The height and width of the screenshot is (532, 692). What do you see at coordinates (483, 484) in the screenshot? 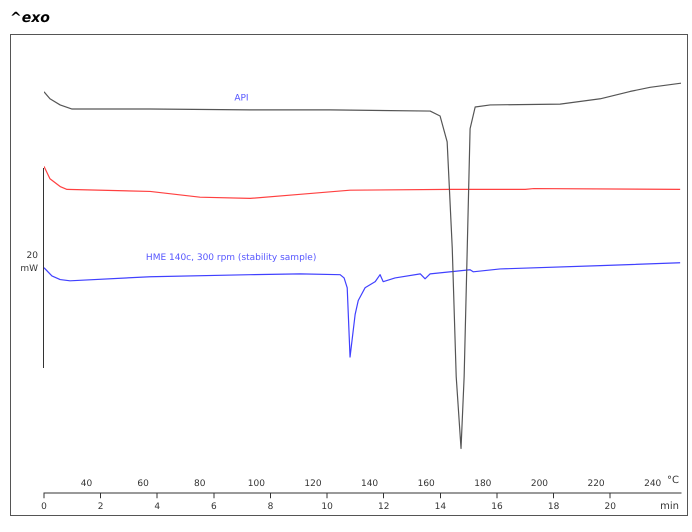
I see `x2-tick-label: 180` at bounding box center [483, 484].